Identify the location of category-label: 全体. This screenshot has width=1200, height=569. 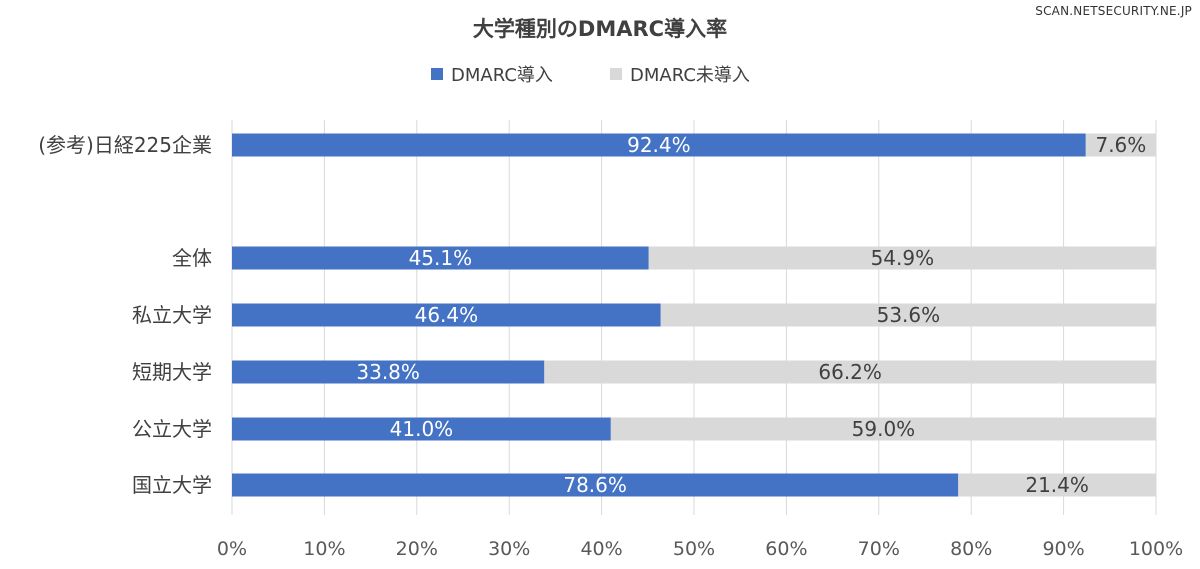
(192, 258).